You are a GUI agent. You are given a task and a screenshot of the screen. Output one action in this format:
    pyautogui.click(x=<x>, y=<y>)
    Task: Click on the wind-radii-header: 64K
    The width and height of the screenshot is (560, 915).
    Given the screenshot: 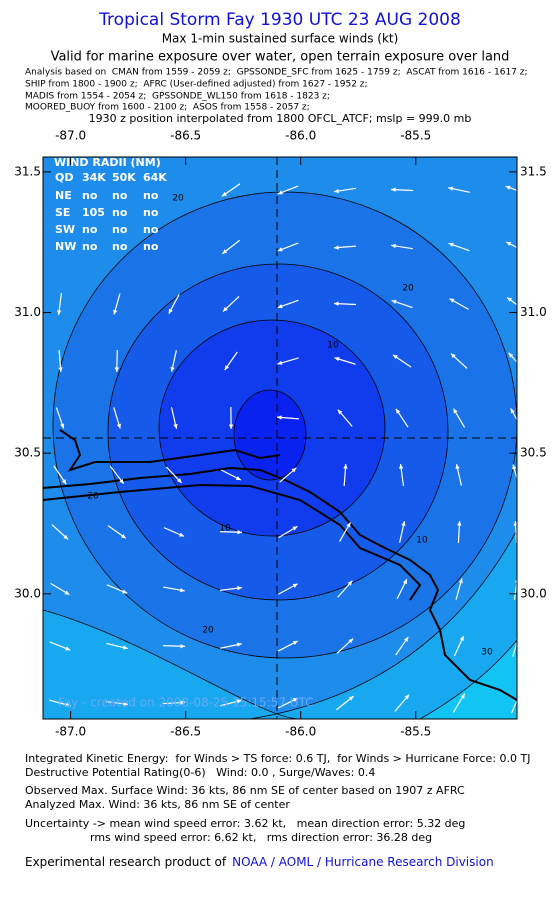 What is the action you would take?
    pyautogui.click(x=155, y=177)
    